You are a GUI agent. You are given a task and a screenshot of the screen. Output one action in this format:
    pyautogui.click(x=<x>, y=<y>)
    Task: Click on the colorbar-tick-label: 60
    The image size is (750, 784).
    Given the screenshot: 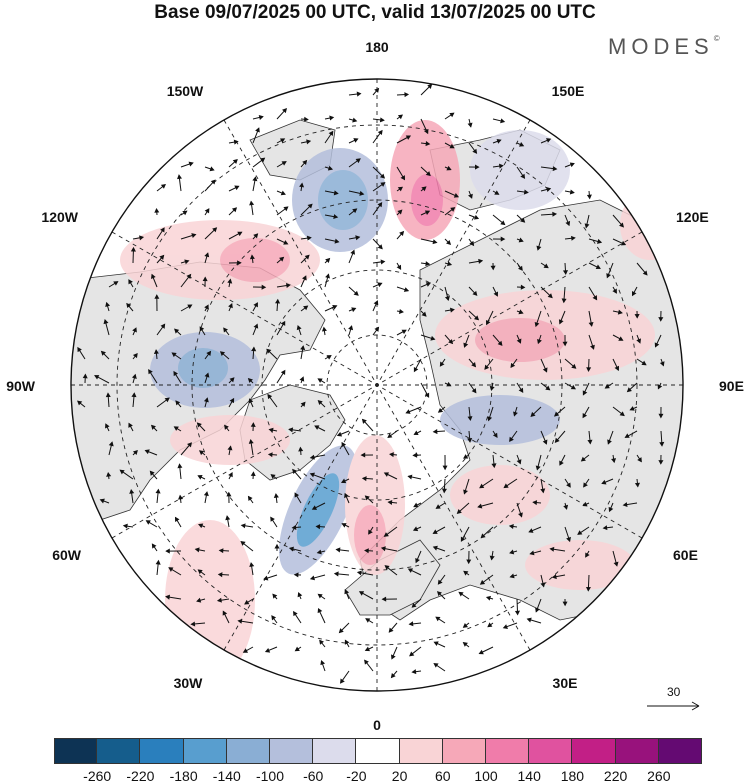 What is the action you would take?
    pyautogui.click(x=443, y=776)
    